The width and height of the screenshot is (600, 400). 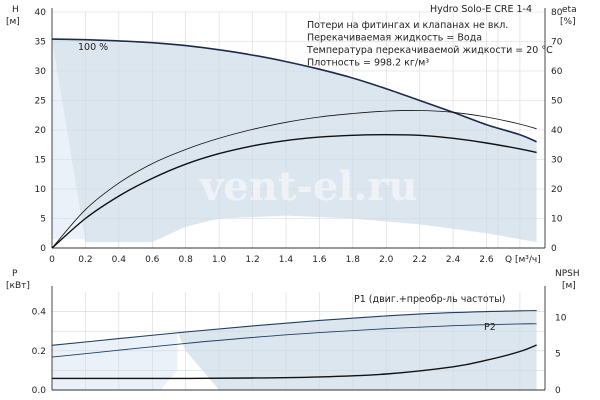 I want to click on p2-series-label: P2, so click(x=490, y=327).